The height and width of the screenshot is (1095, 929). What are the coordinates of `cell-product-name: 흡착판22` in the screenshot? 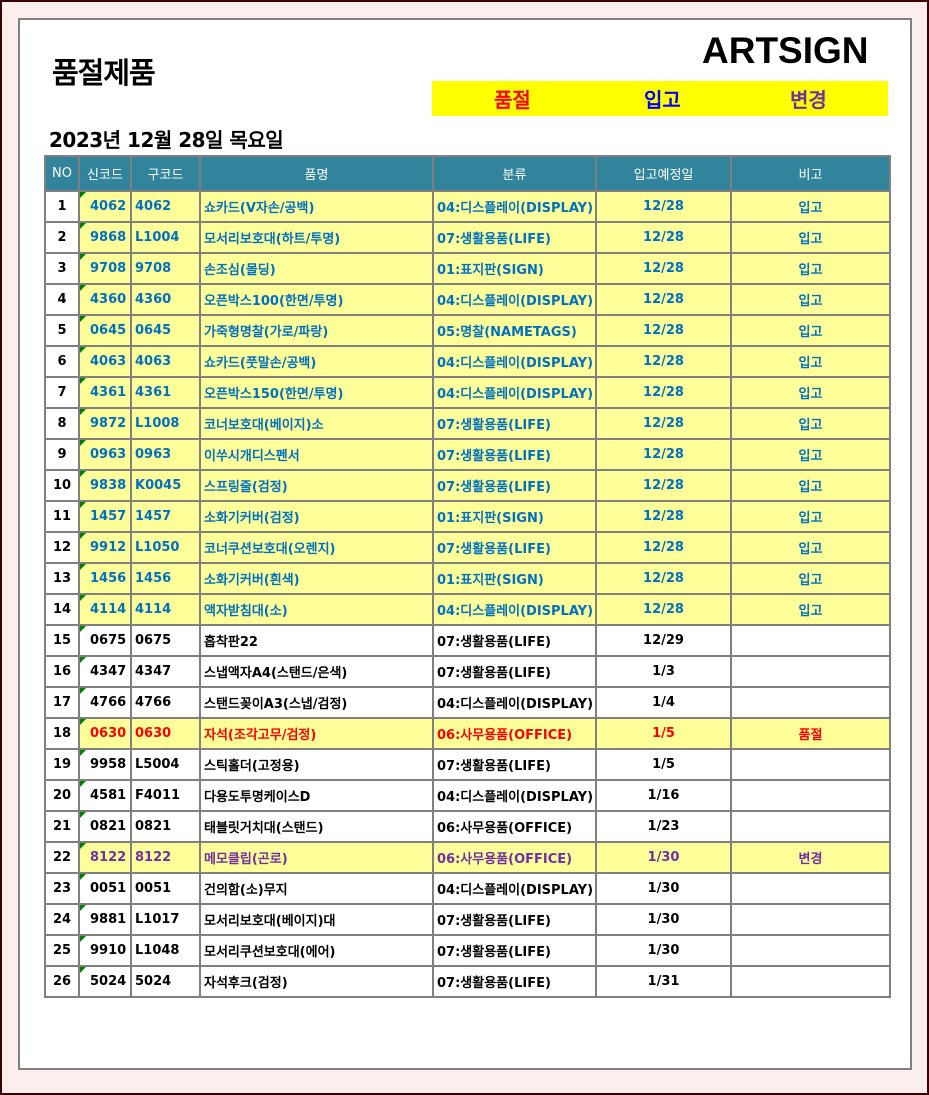 It's located at (316, 640).